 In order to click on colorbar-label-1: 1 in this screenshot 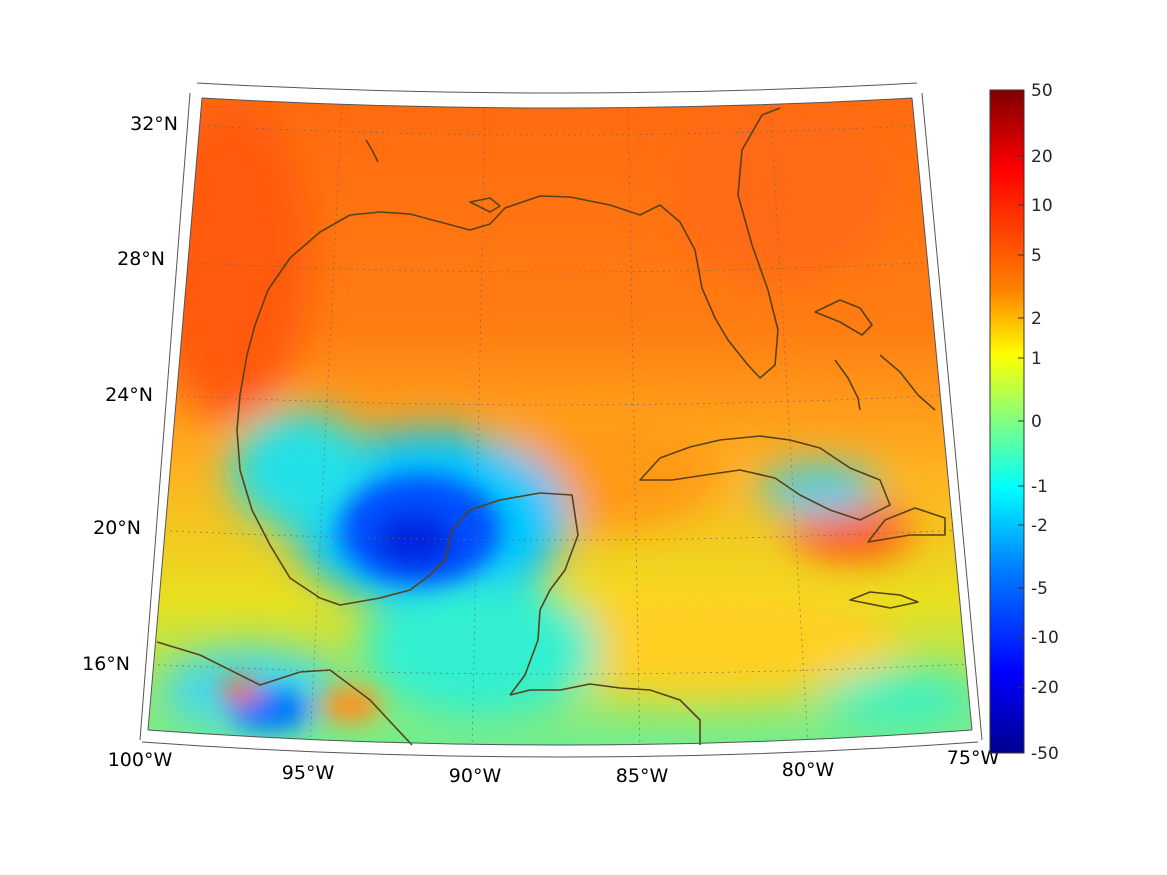, I will do `click(1036, 359)`.